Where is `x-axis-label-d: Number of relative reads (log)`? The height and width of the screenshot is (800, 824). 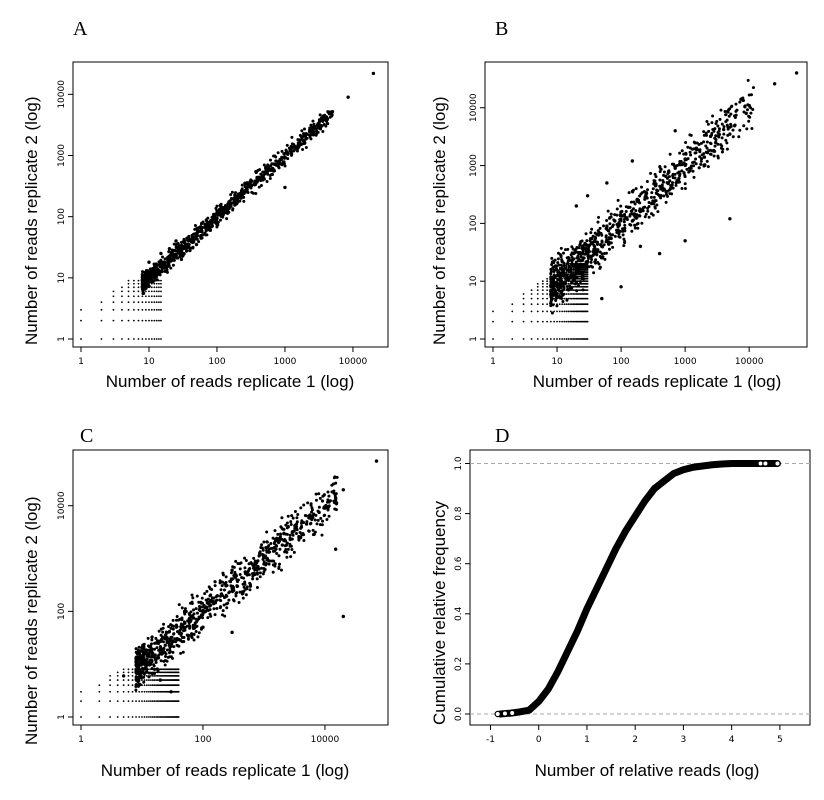
x-axis-label-d: Number of relative reads (log) is located at coordinates (647, 770).